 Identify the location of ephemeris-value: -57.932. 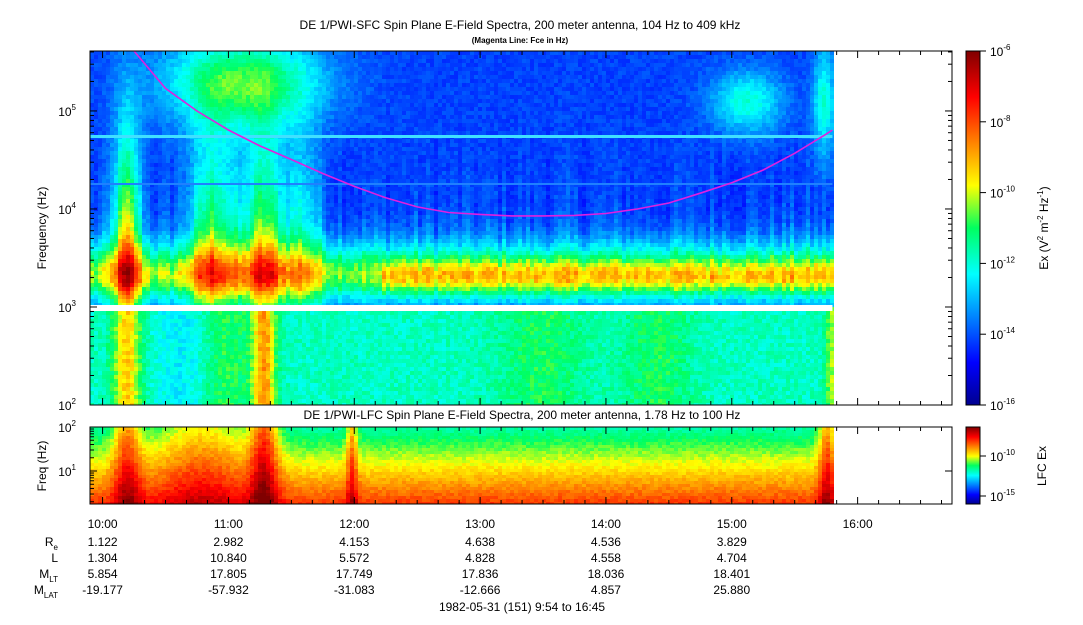
(228, 590).